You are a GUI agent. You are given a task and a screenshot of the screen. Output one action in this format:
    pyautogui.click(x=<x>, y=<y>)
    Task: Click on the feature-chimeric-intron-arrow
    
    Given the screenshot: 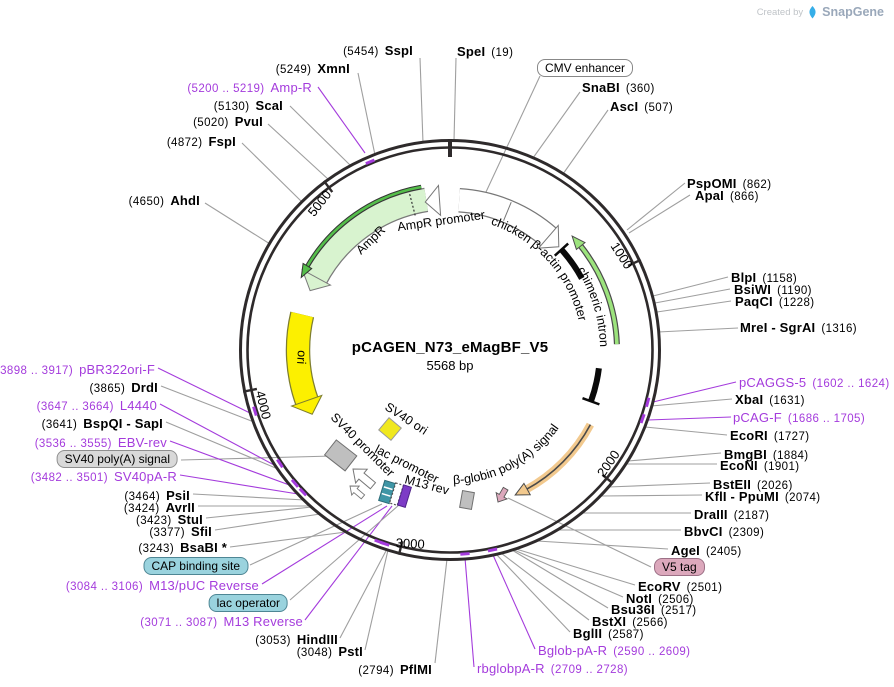 What is the action you would take?
    pyautogui.click(x=598, y=294)
    